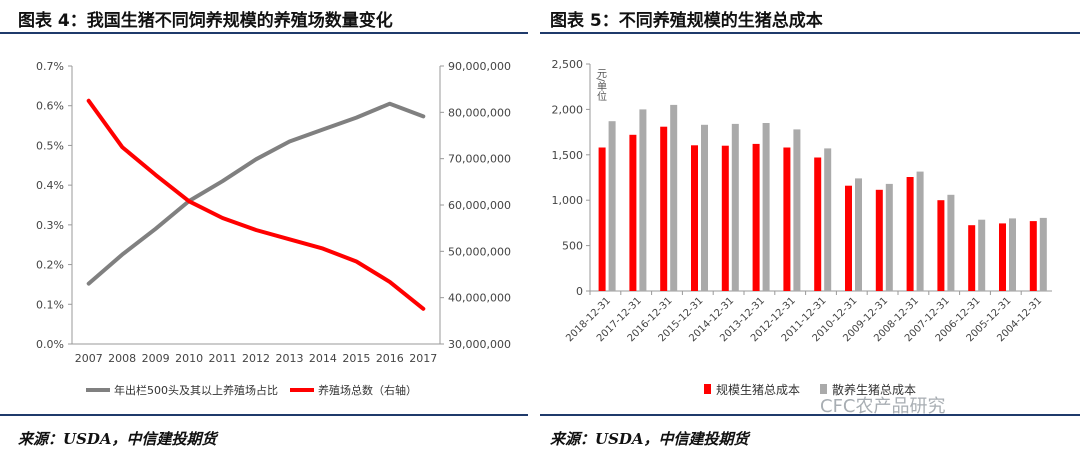 The image size is (1080, 457). What do you see at coordinates (686, 21) in the screenshot?
I see `right-chart-title: 图表 5：不同养殖规模的生猪总成本` at bounding box center [686, 21].